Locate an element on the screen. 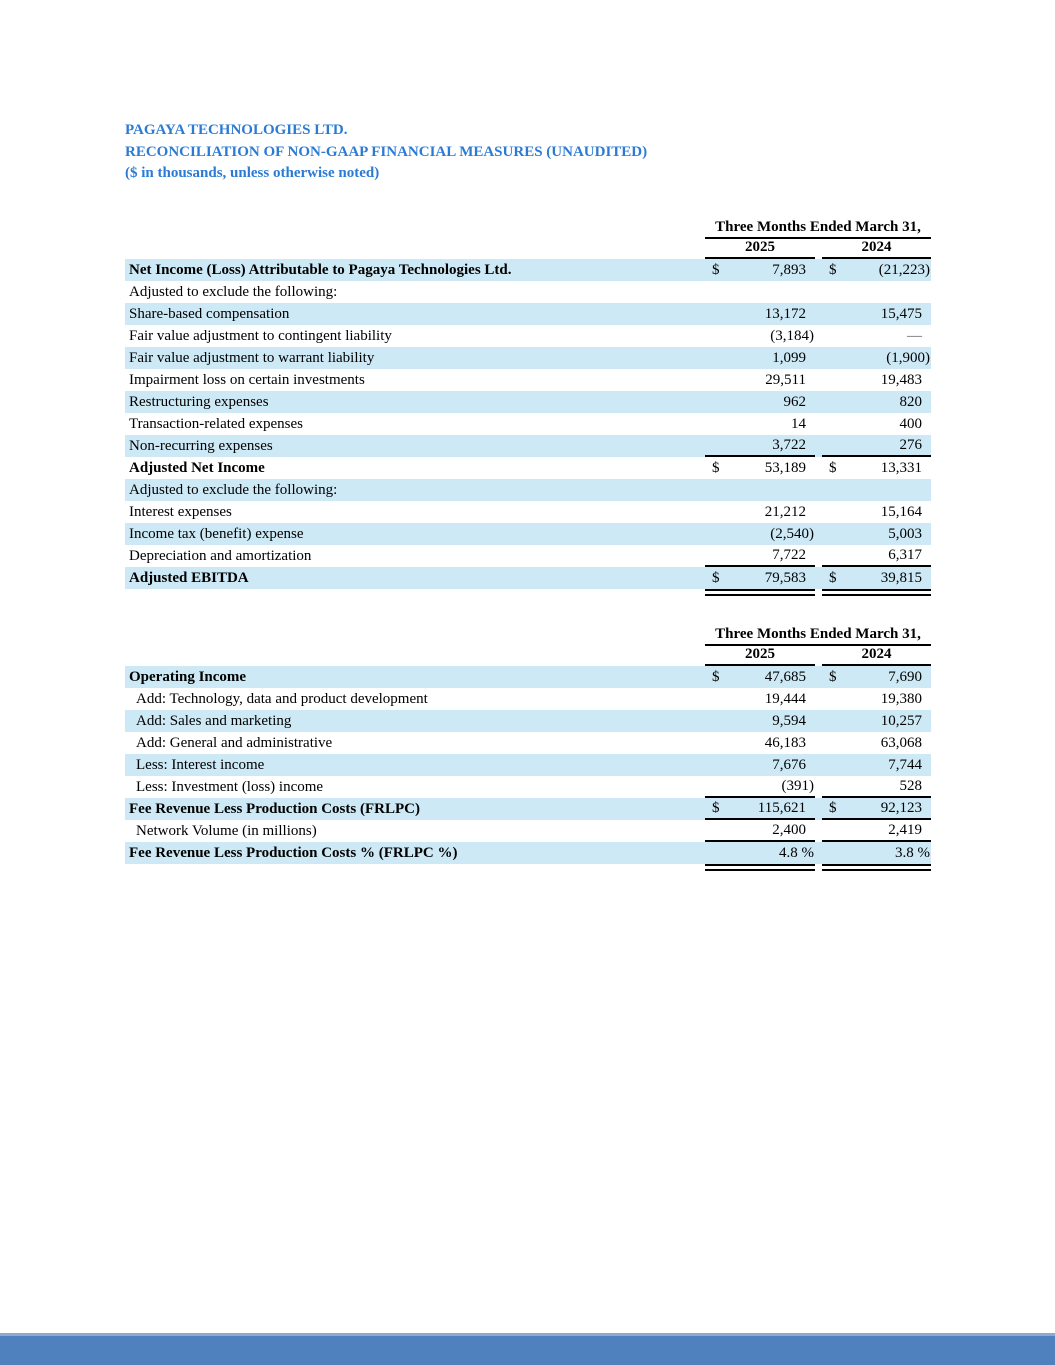 This screenshot has width=1055, height=1365. value-cell-2025: $115,621 is located at coordinates (760, 809).